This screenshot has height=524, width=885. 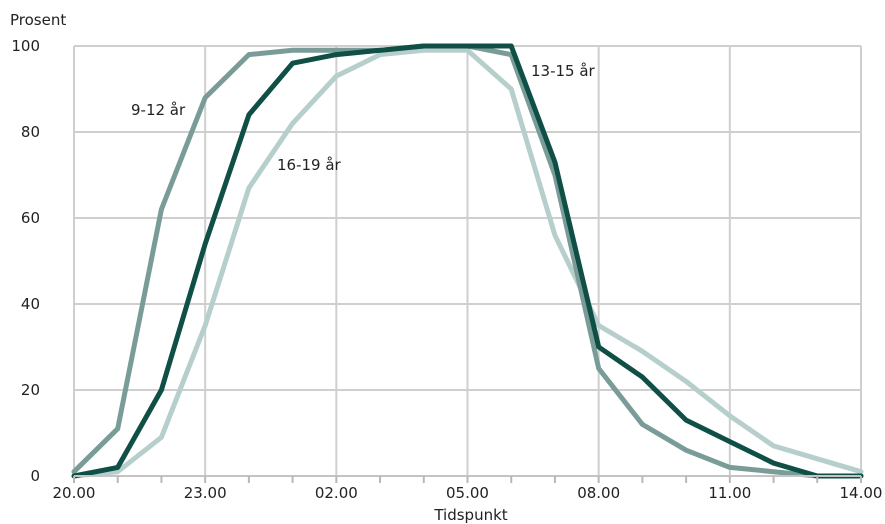 What do you see at coordinates (38, 20) in the screenshot?
I see `y-axis-title: Prosent` at bounding box center [38, 20].